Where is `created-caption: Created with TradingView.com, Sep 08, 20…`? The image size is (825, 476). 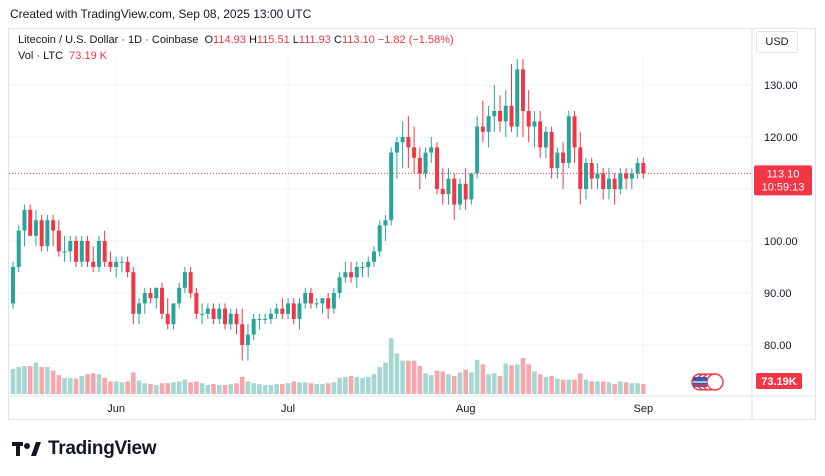
created-caption: Created with TradingView.com, Sep 08, 20… is located at coordinates (161, 14).